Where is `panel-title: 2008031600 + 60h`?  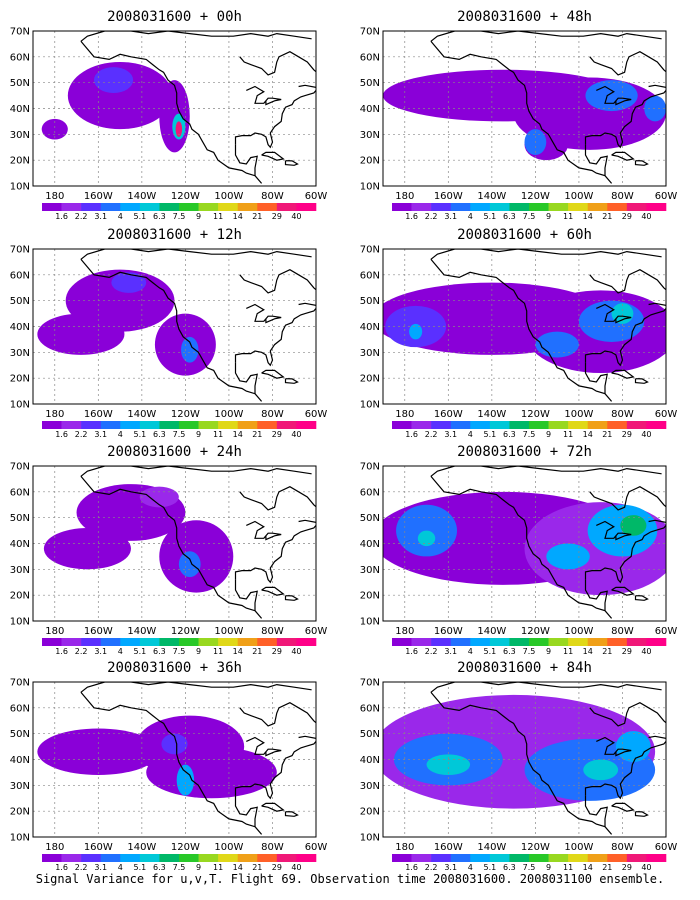
panel-title: 2008031600 + 60h is located at coordinates (524, 235).